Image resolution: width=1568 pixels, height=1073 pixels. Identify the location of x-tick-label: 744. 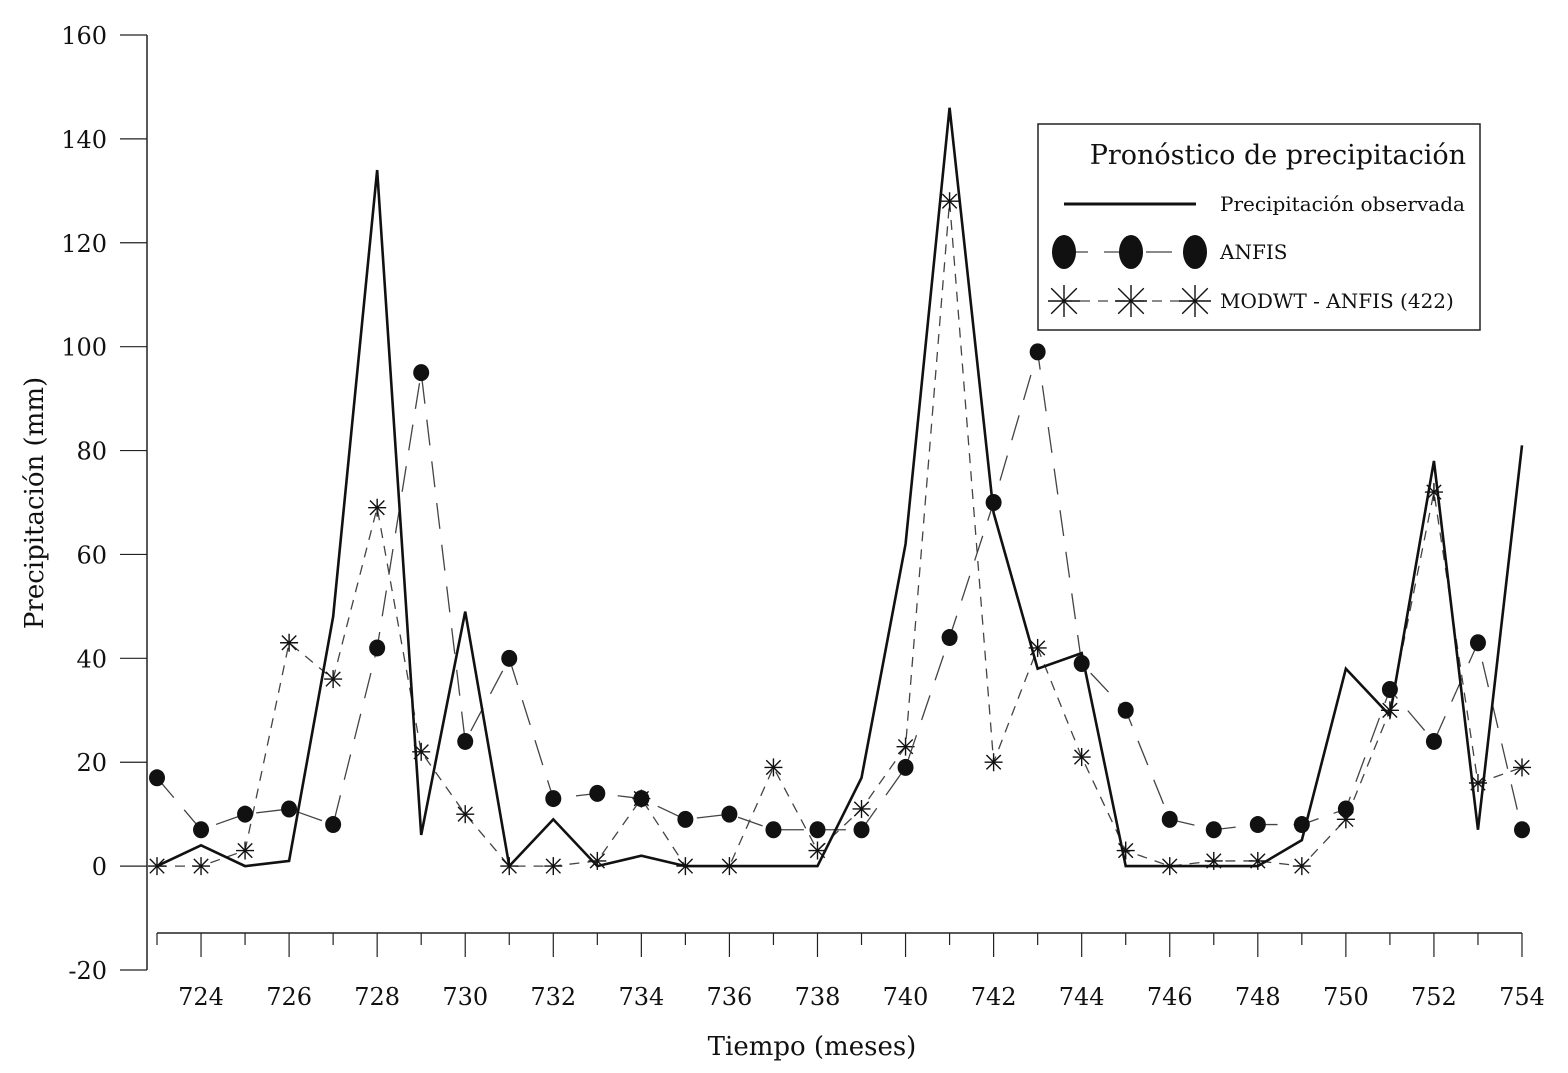
(1082, 997).